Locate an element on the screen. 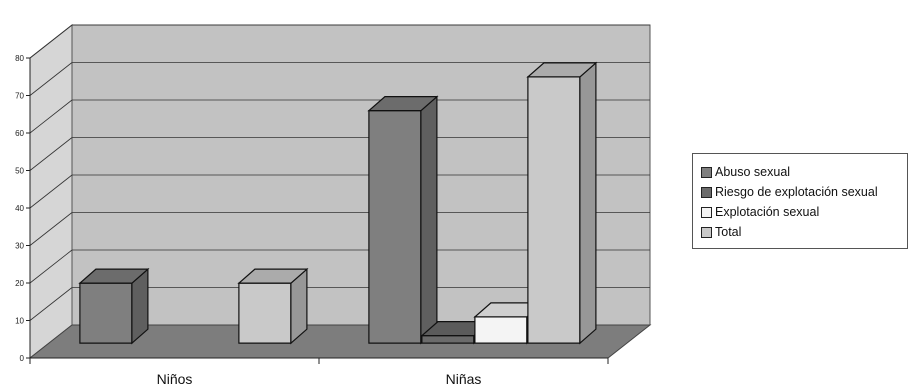 The height and width of the screenshot is (387, 910). legend-item-abuso: Abuso sexual is located at coordinates (804, 172).